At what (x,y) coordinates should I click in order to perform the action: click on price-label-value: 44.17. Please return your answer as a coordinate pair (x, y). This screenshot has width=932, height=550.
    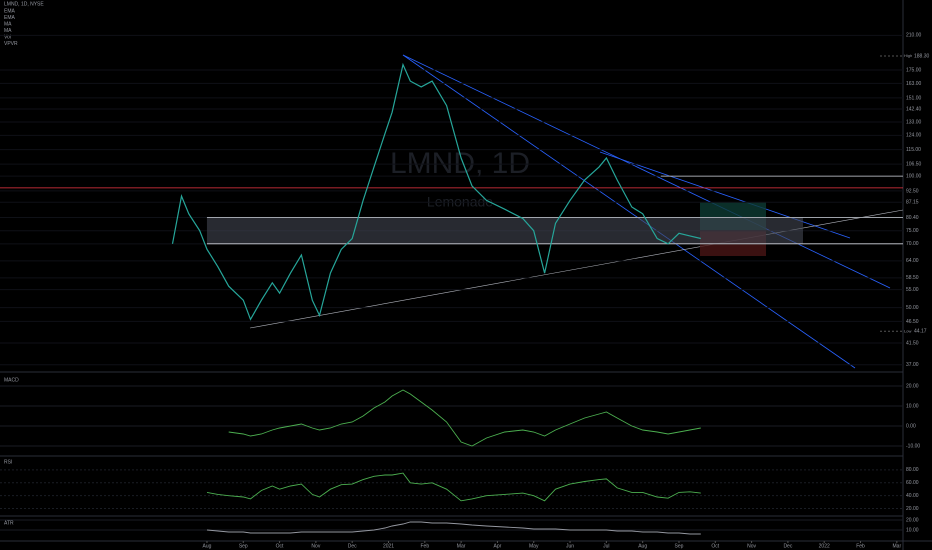
    Looking at the image, I should click on (920, 332).